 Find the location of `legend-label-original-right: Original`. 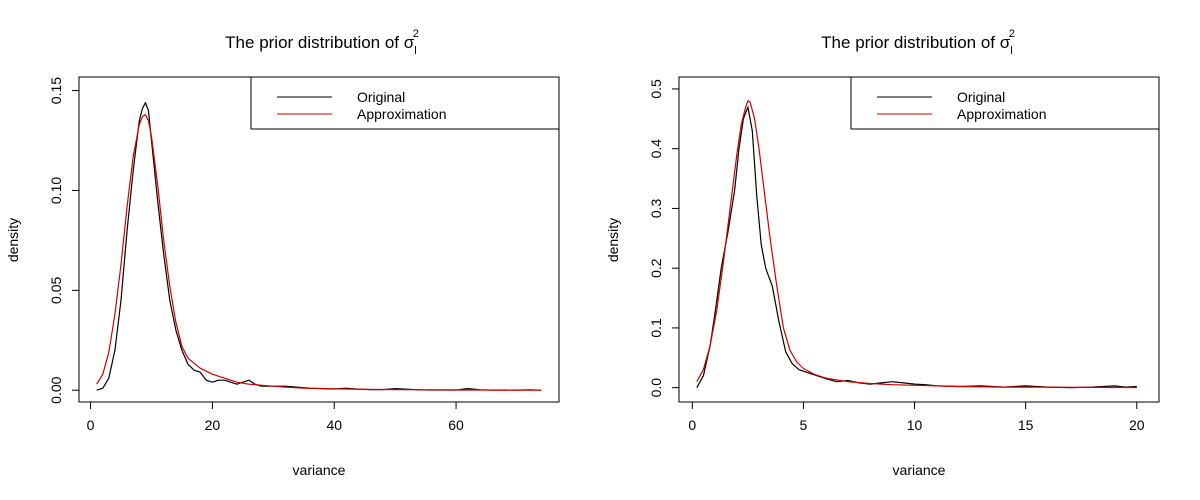

legend-label-original-right: Original is located at coordinates (981, 97).